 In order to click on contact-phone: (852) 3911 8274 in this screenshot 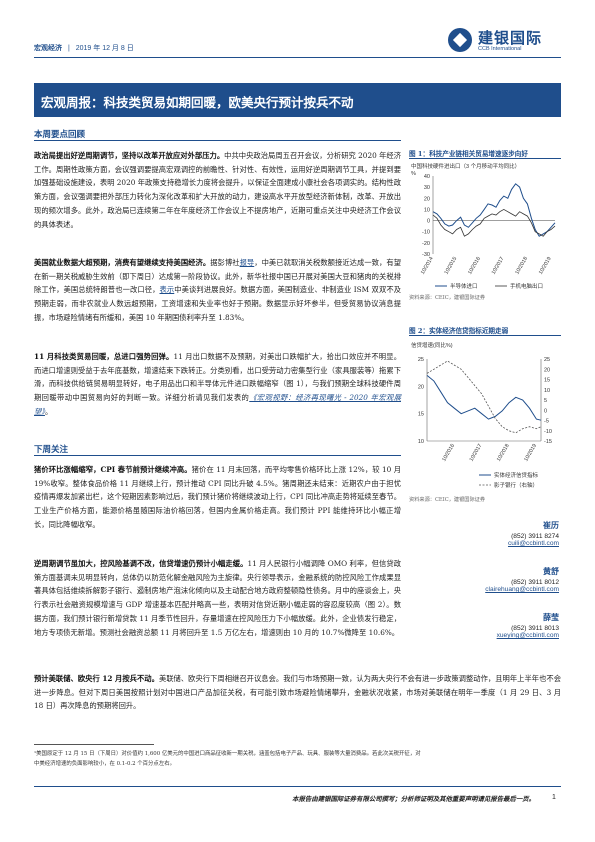, I will do `click(535, 536)`.